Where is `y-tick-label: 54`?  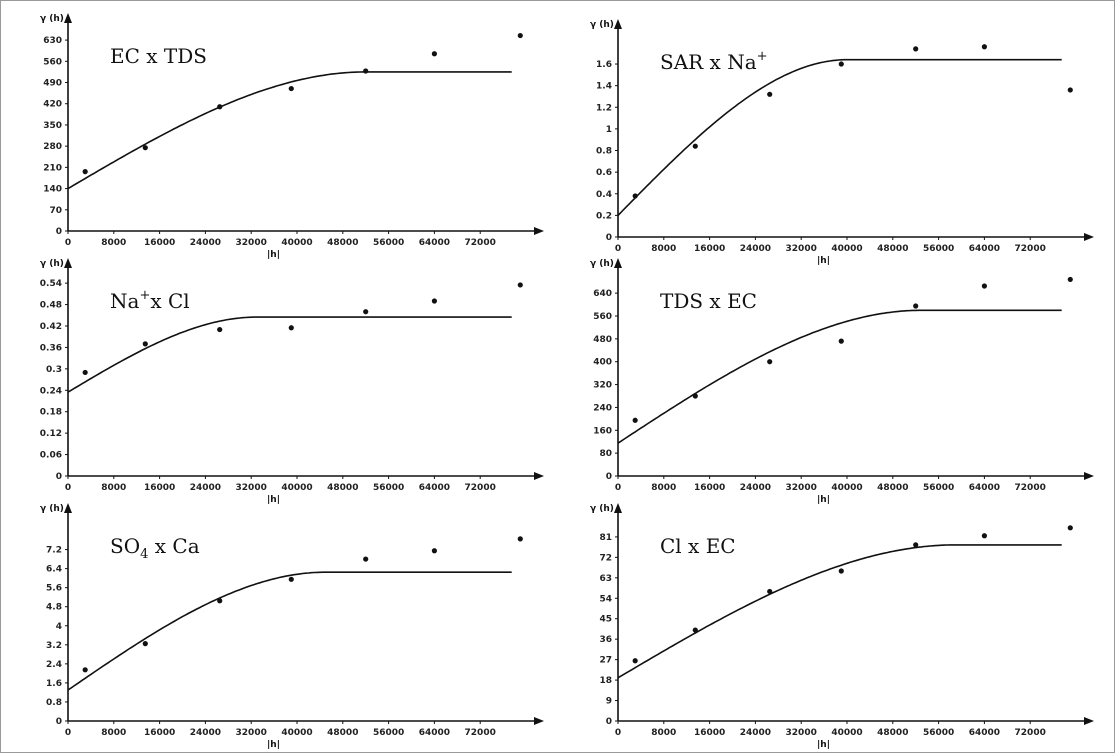 y-tick-label: 54 is located at coordinates (605, 599).